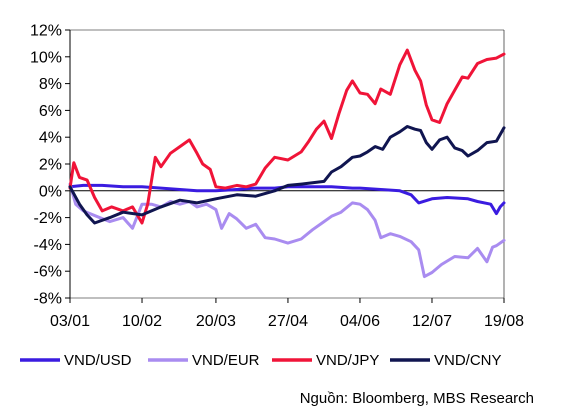 The width and height of the screenshot is (569, 414). I want to click on y-tick-label: 12%, so click(46, 31).